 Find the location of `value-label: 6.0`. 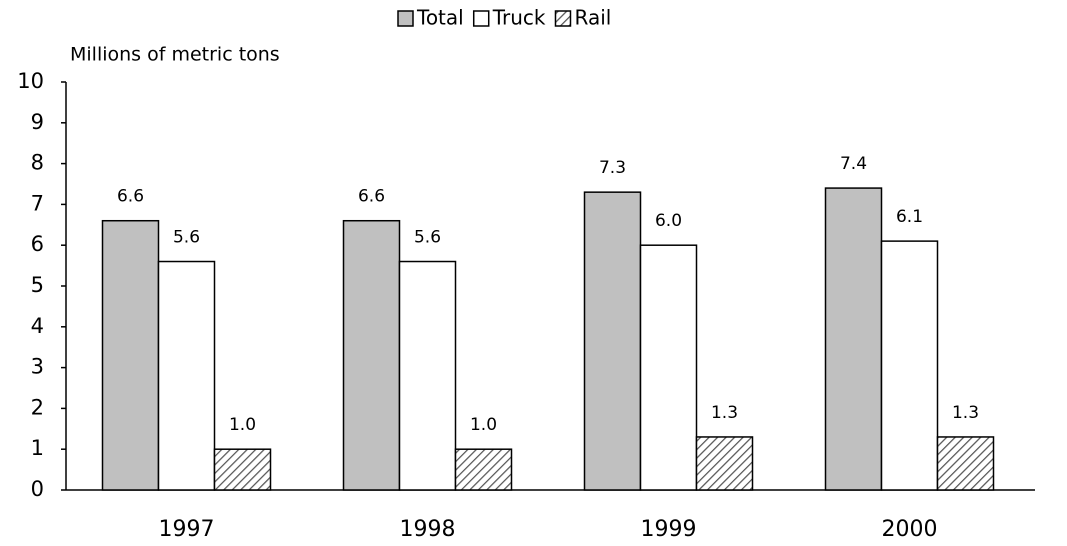

value-label: 6.0 is located at coordinates (668, 221).